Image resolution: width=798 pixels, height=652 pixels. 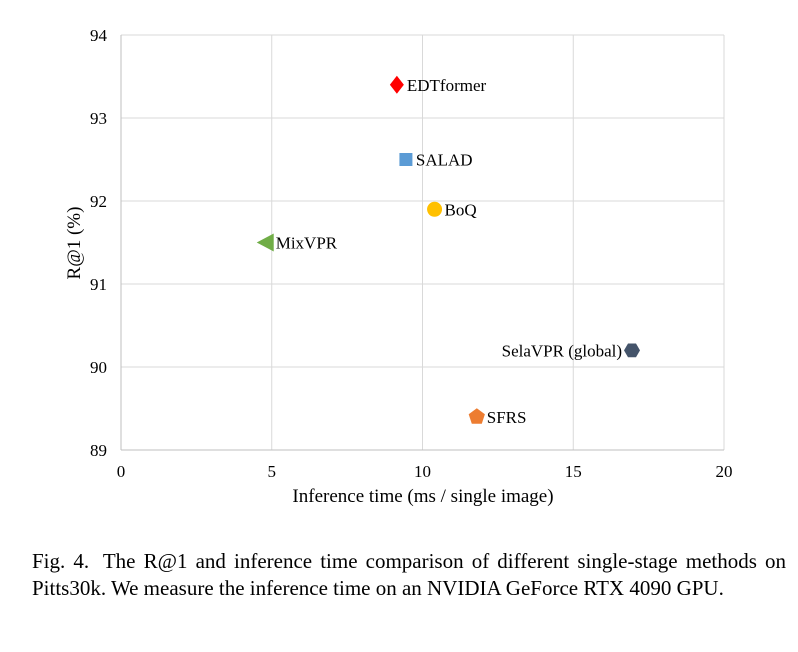 What do you see at coordinates (444, 160) in the screenshot?
I see `point-label: SALAD` at bounding box center [444, 160].